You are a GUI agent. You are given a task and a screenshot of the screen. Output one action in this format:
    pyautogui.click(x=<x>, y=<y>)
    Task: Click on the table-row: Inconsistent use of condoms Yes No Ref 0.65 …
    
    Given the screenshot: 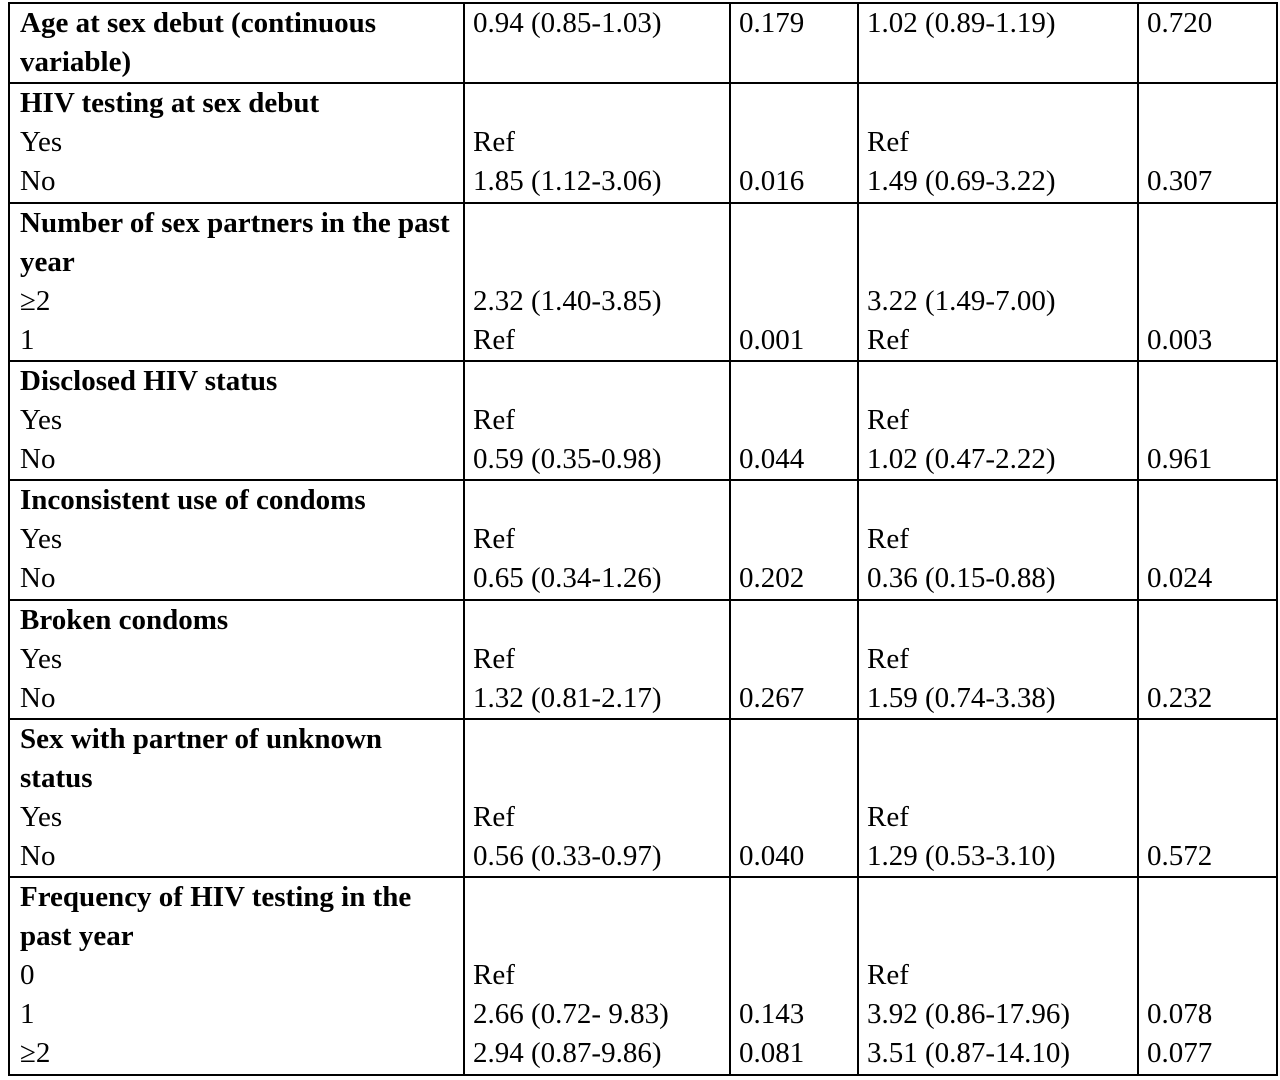 What is the action you would take?
    pyautogui.click(x=643, y=540)
    